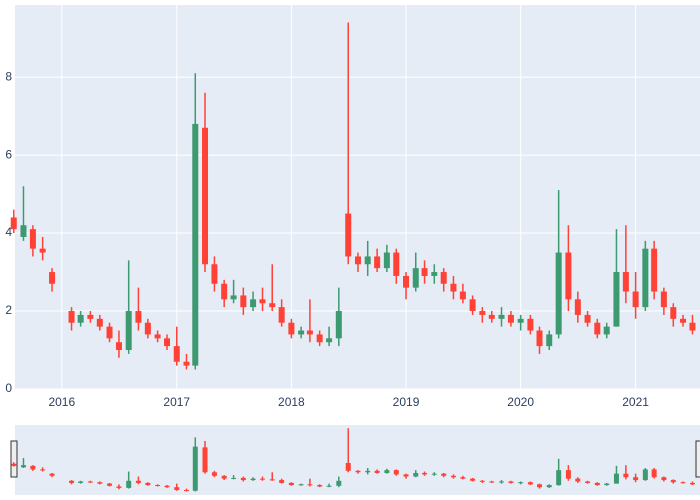 The width and height of the screenshot is (700, 500). What do you see at coordinates (8, 388) in the screenshot?
I see `y-tick-label: 0` at bounding box center [8, 388].